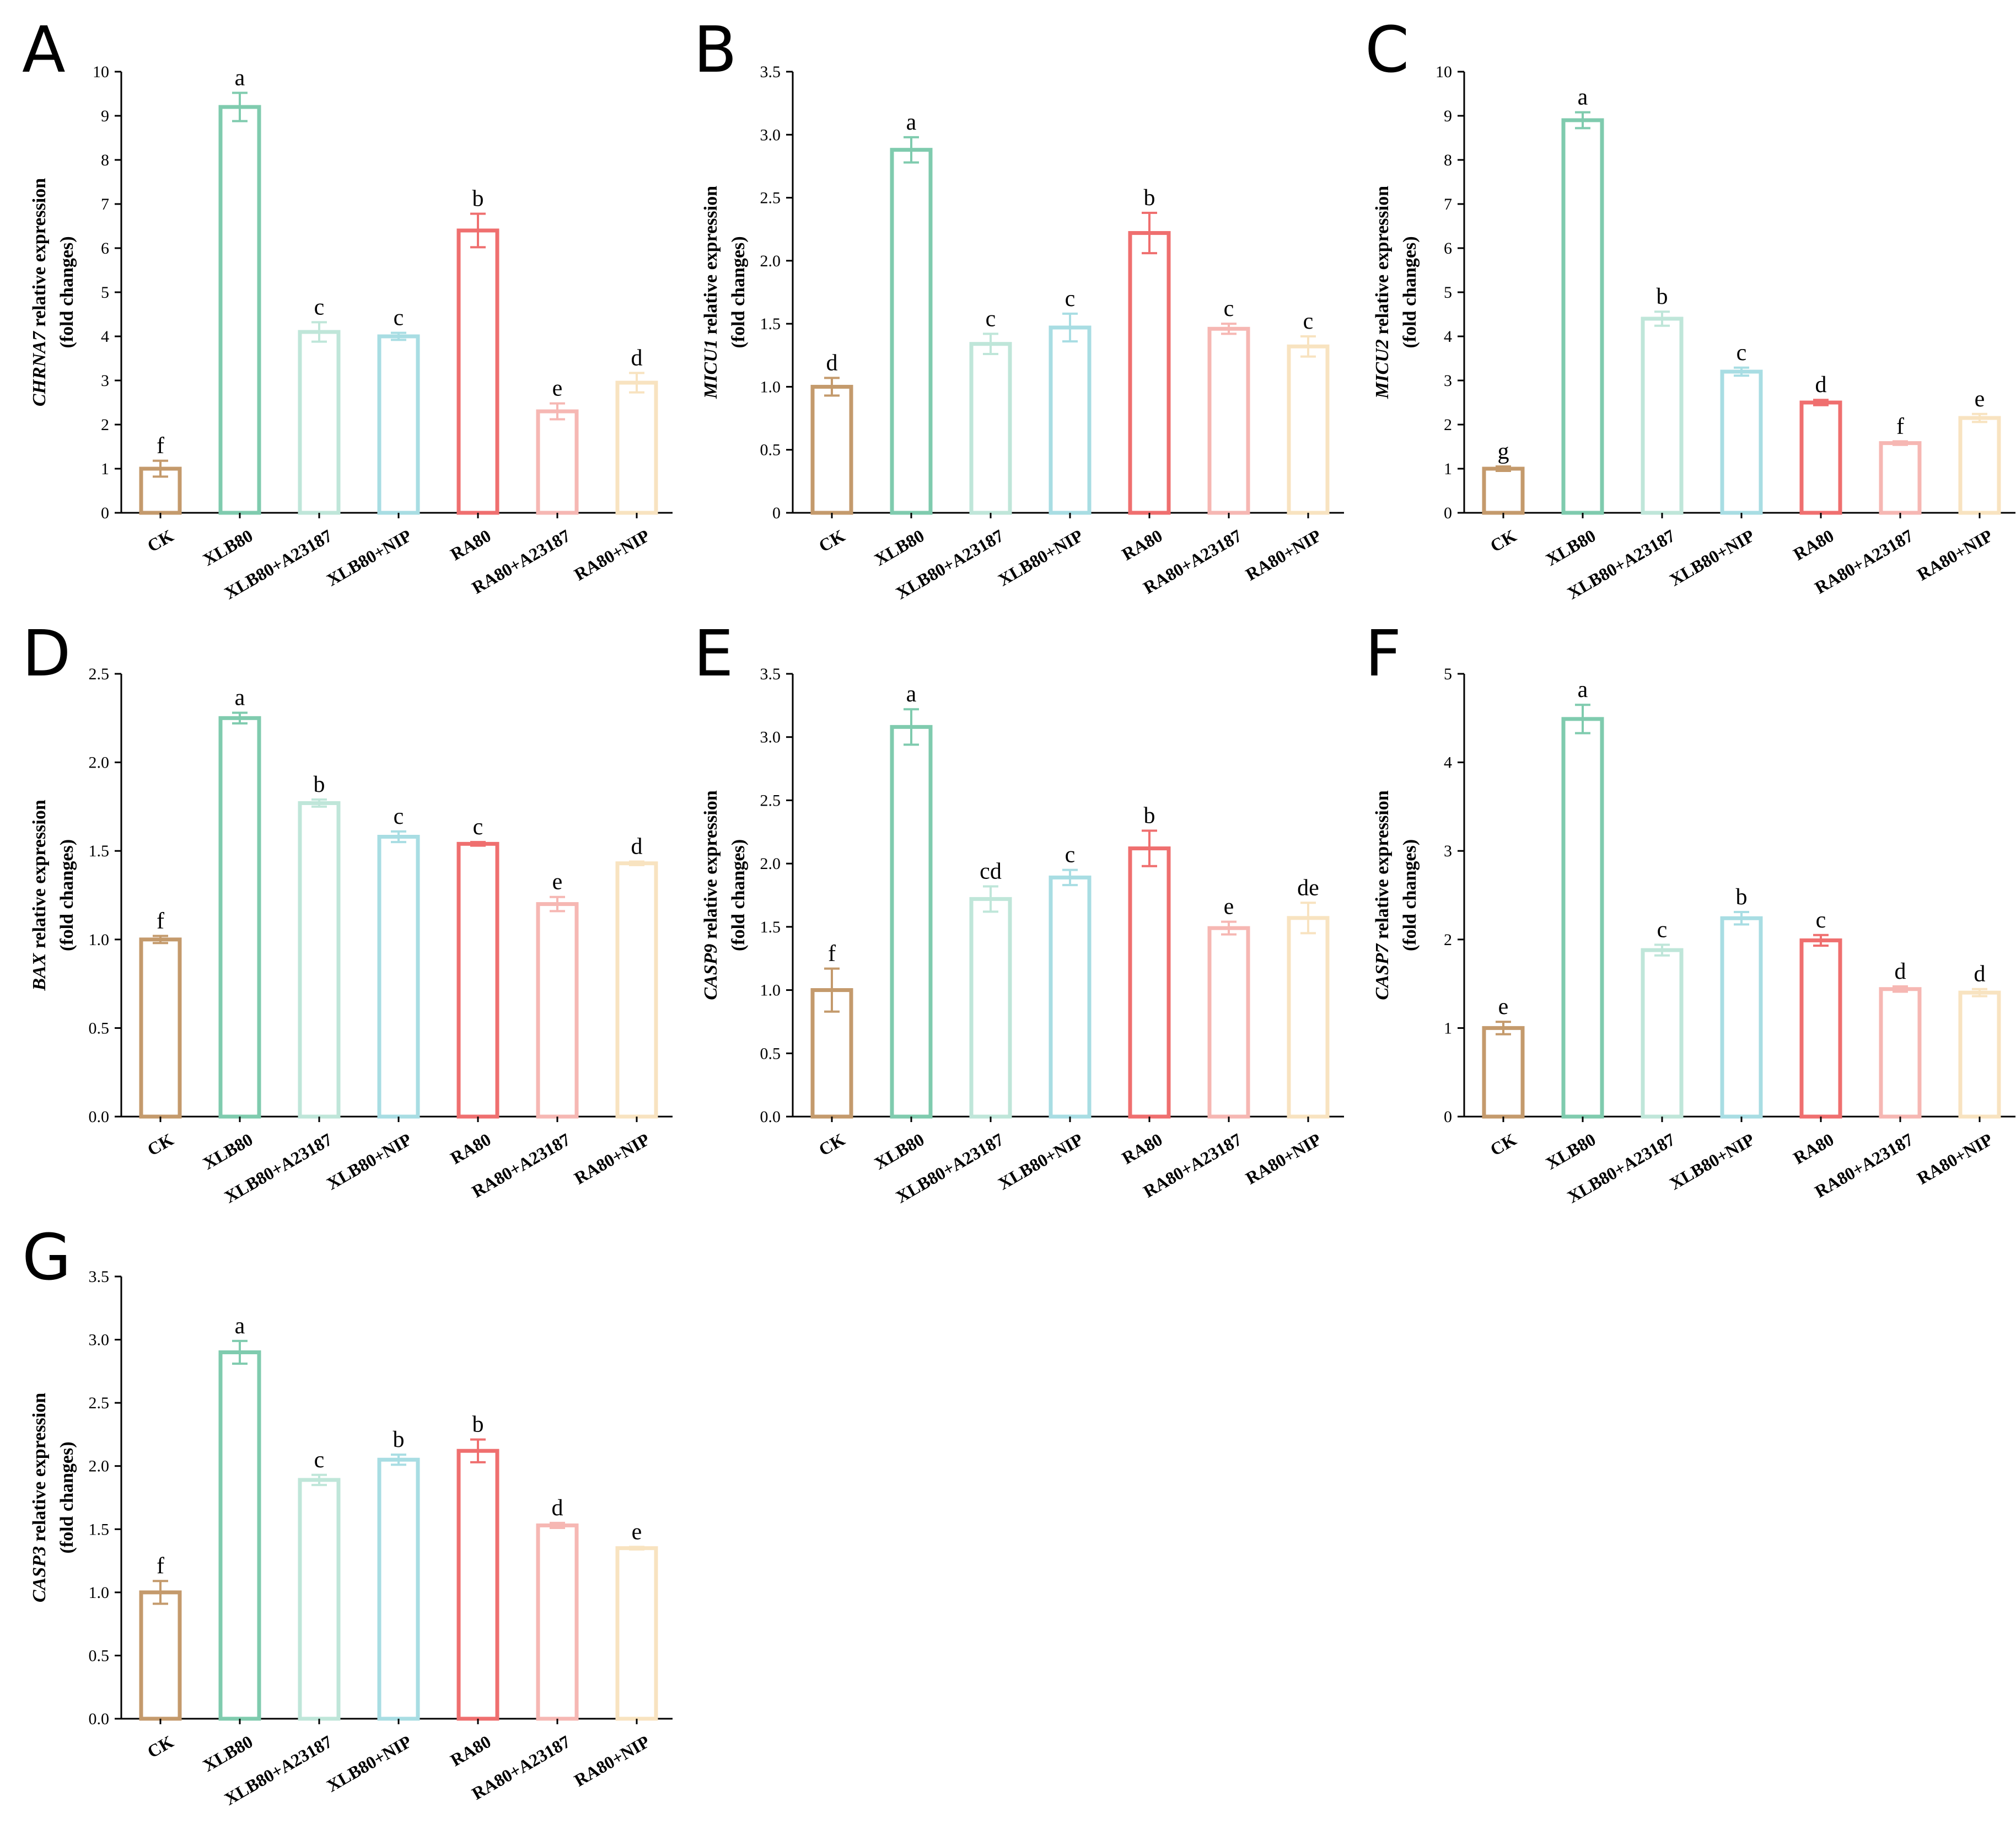 The image size is (2016, 1829). I want to click on y-tick-label: 7, so click(1448, 204).